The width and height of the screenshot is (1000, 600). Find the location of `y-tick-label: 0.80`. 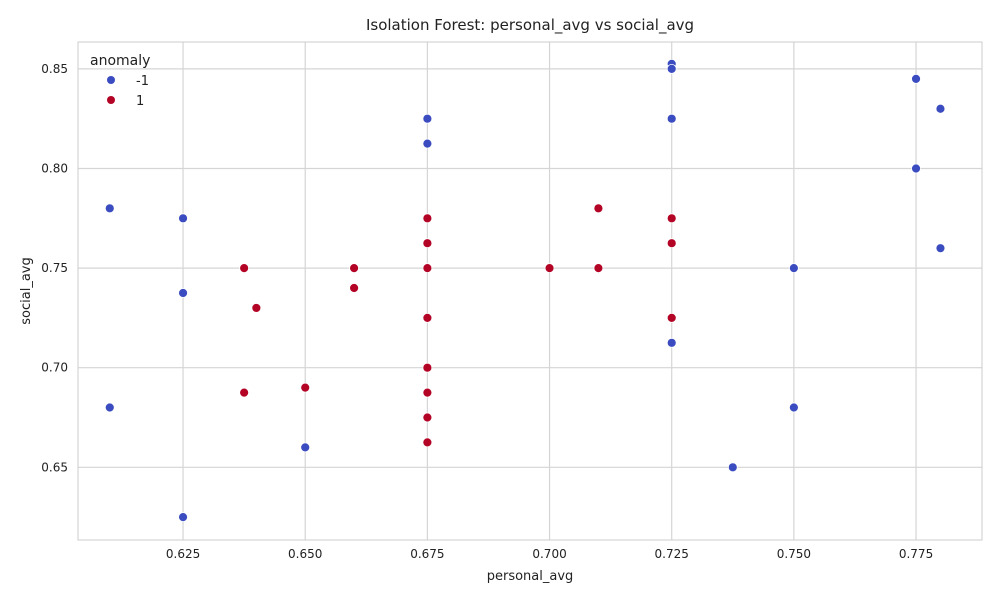

y-tick-label: 0.80 is located at coordinates (54, 168).